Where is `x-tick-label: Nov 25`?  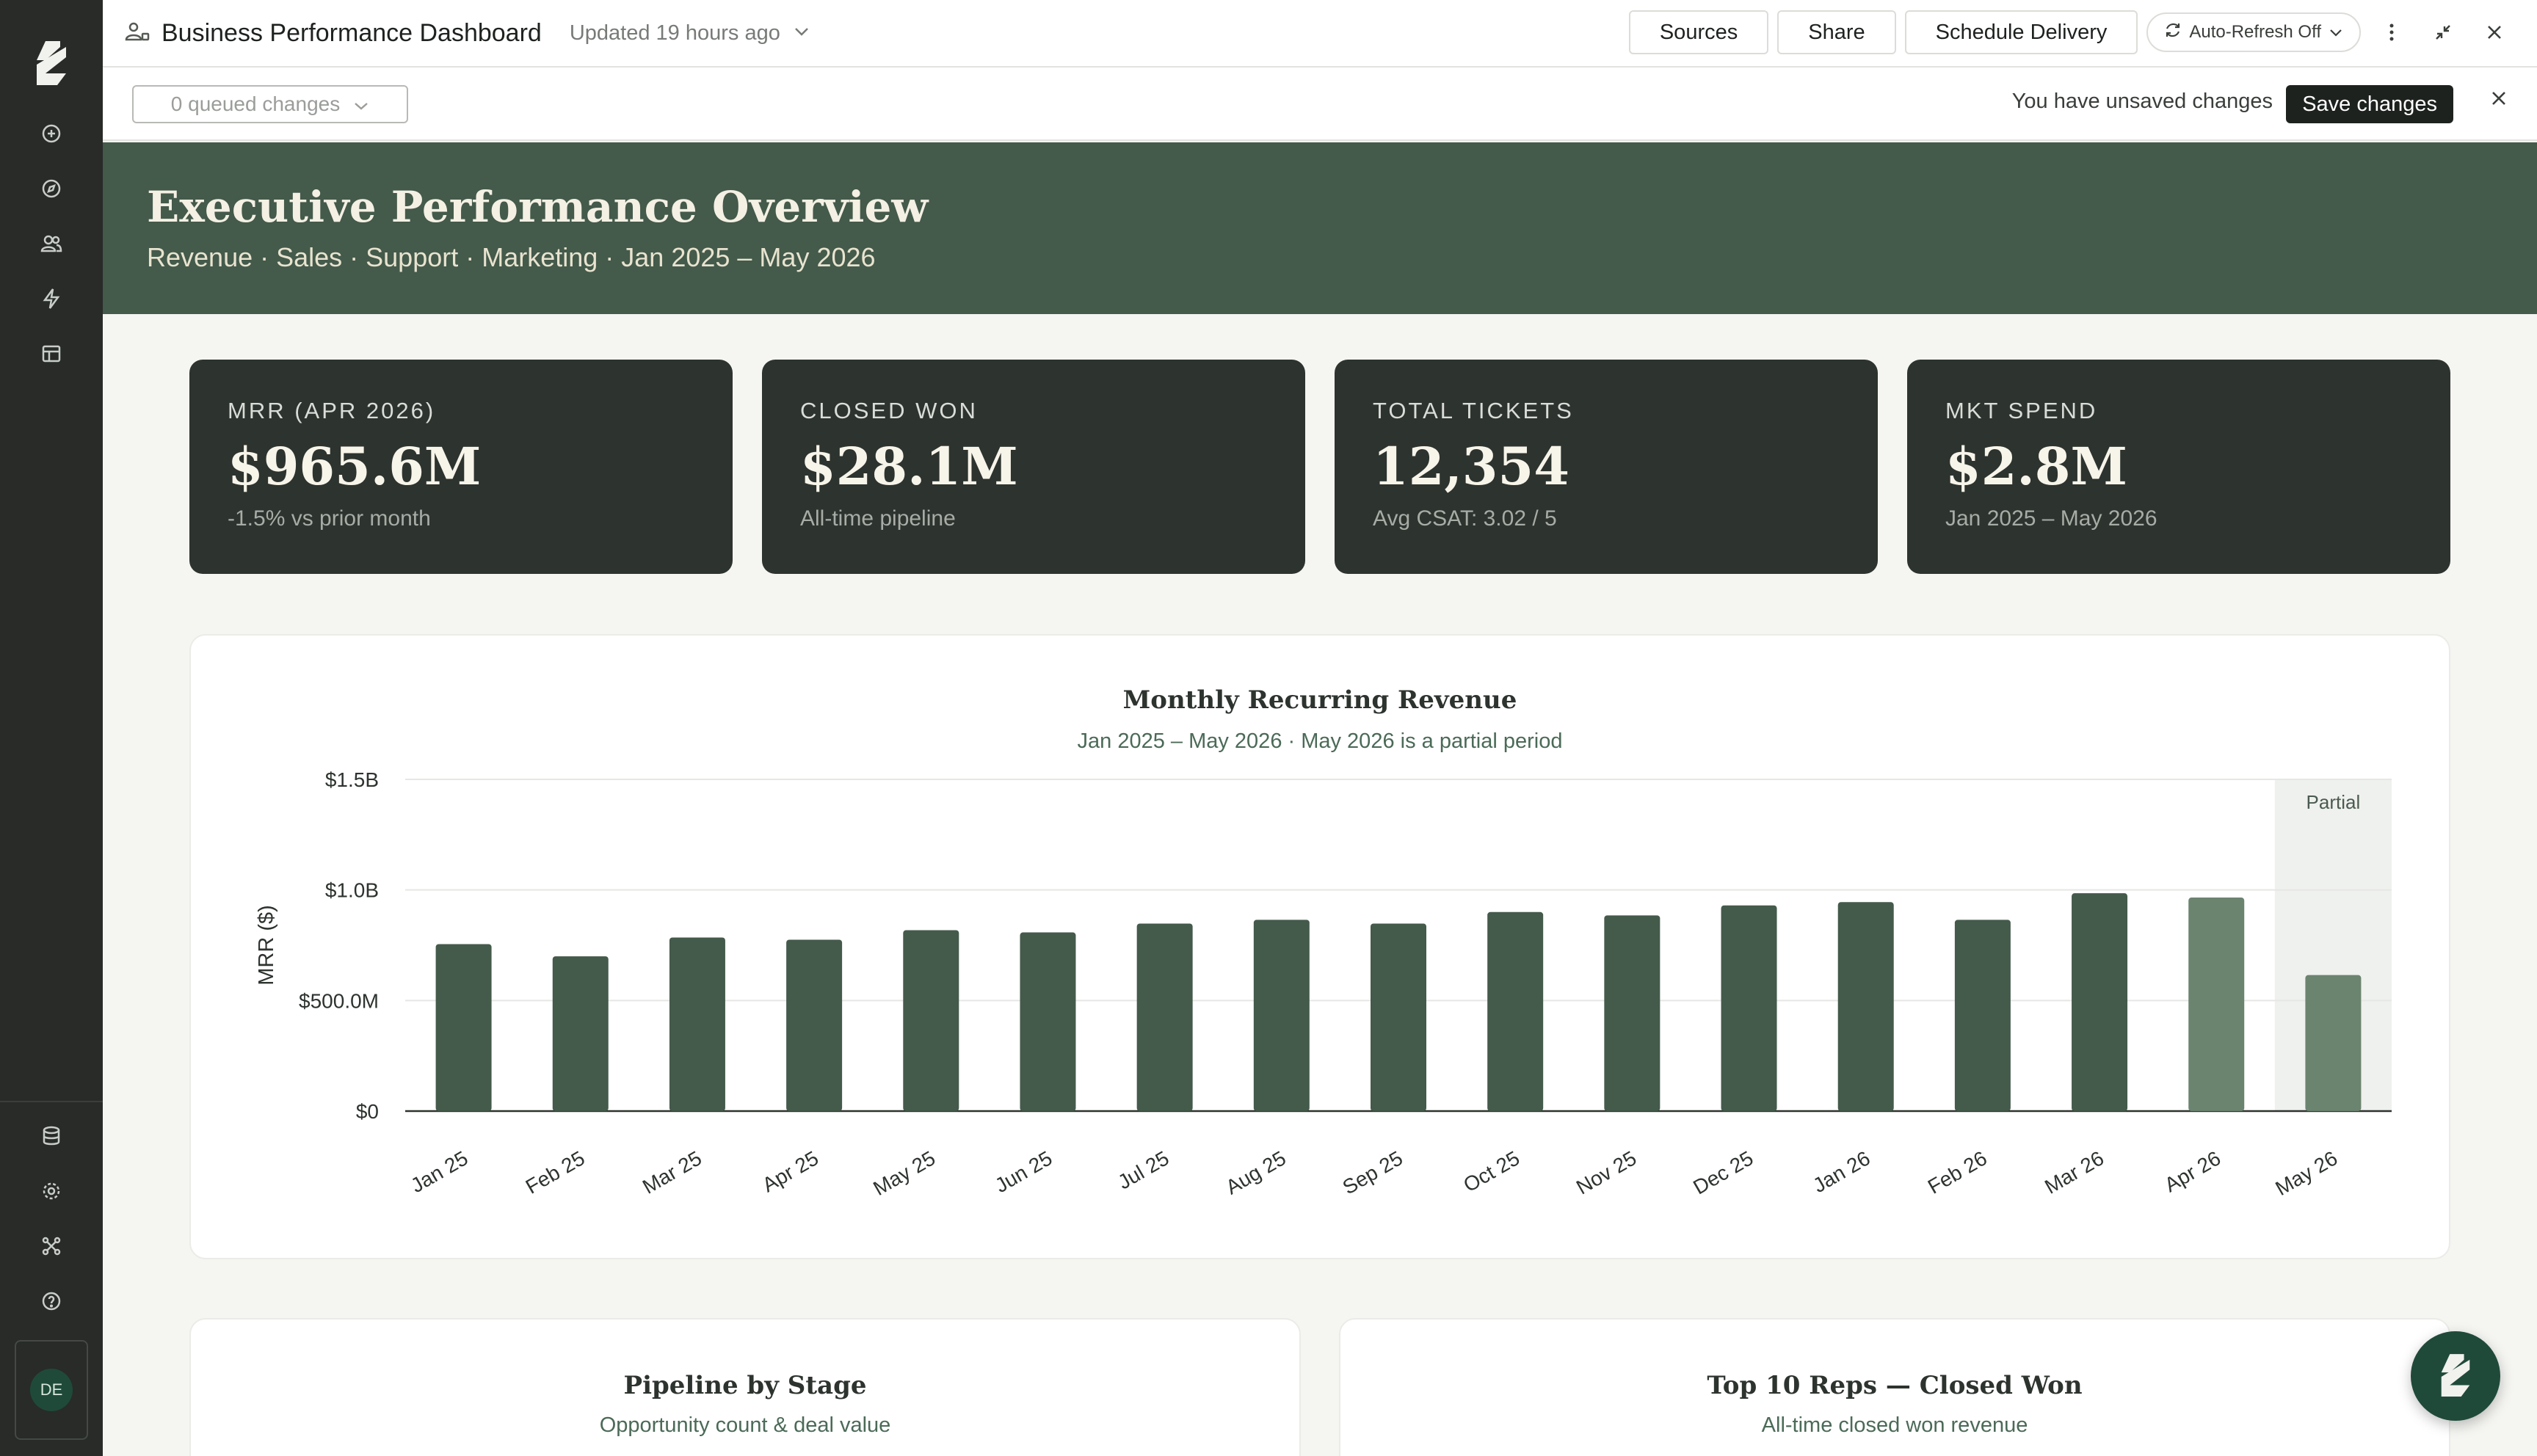 x-tick-label: Nov 25 is located at coordinates (1606, 1172).